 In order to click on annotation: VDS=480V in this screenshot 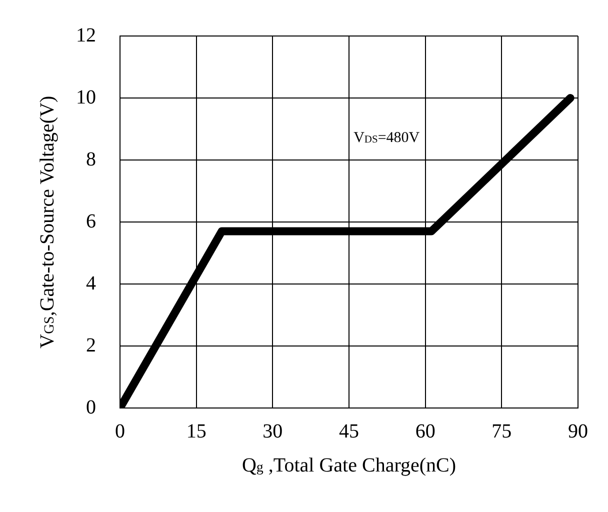, I will do `click(387, 138)`.